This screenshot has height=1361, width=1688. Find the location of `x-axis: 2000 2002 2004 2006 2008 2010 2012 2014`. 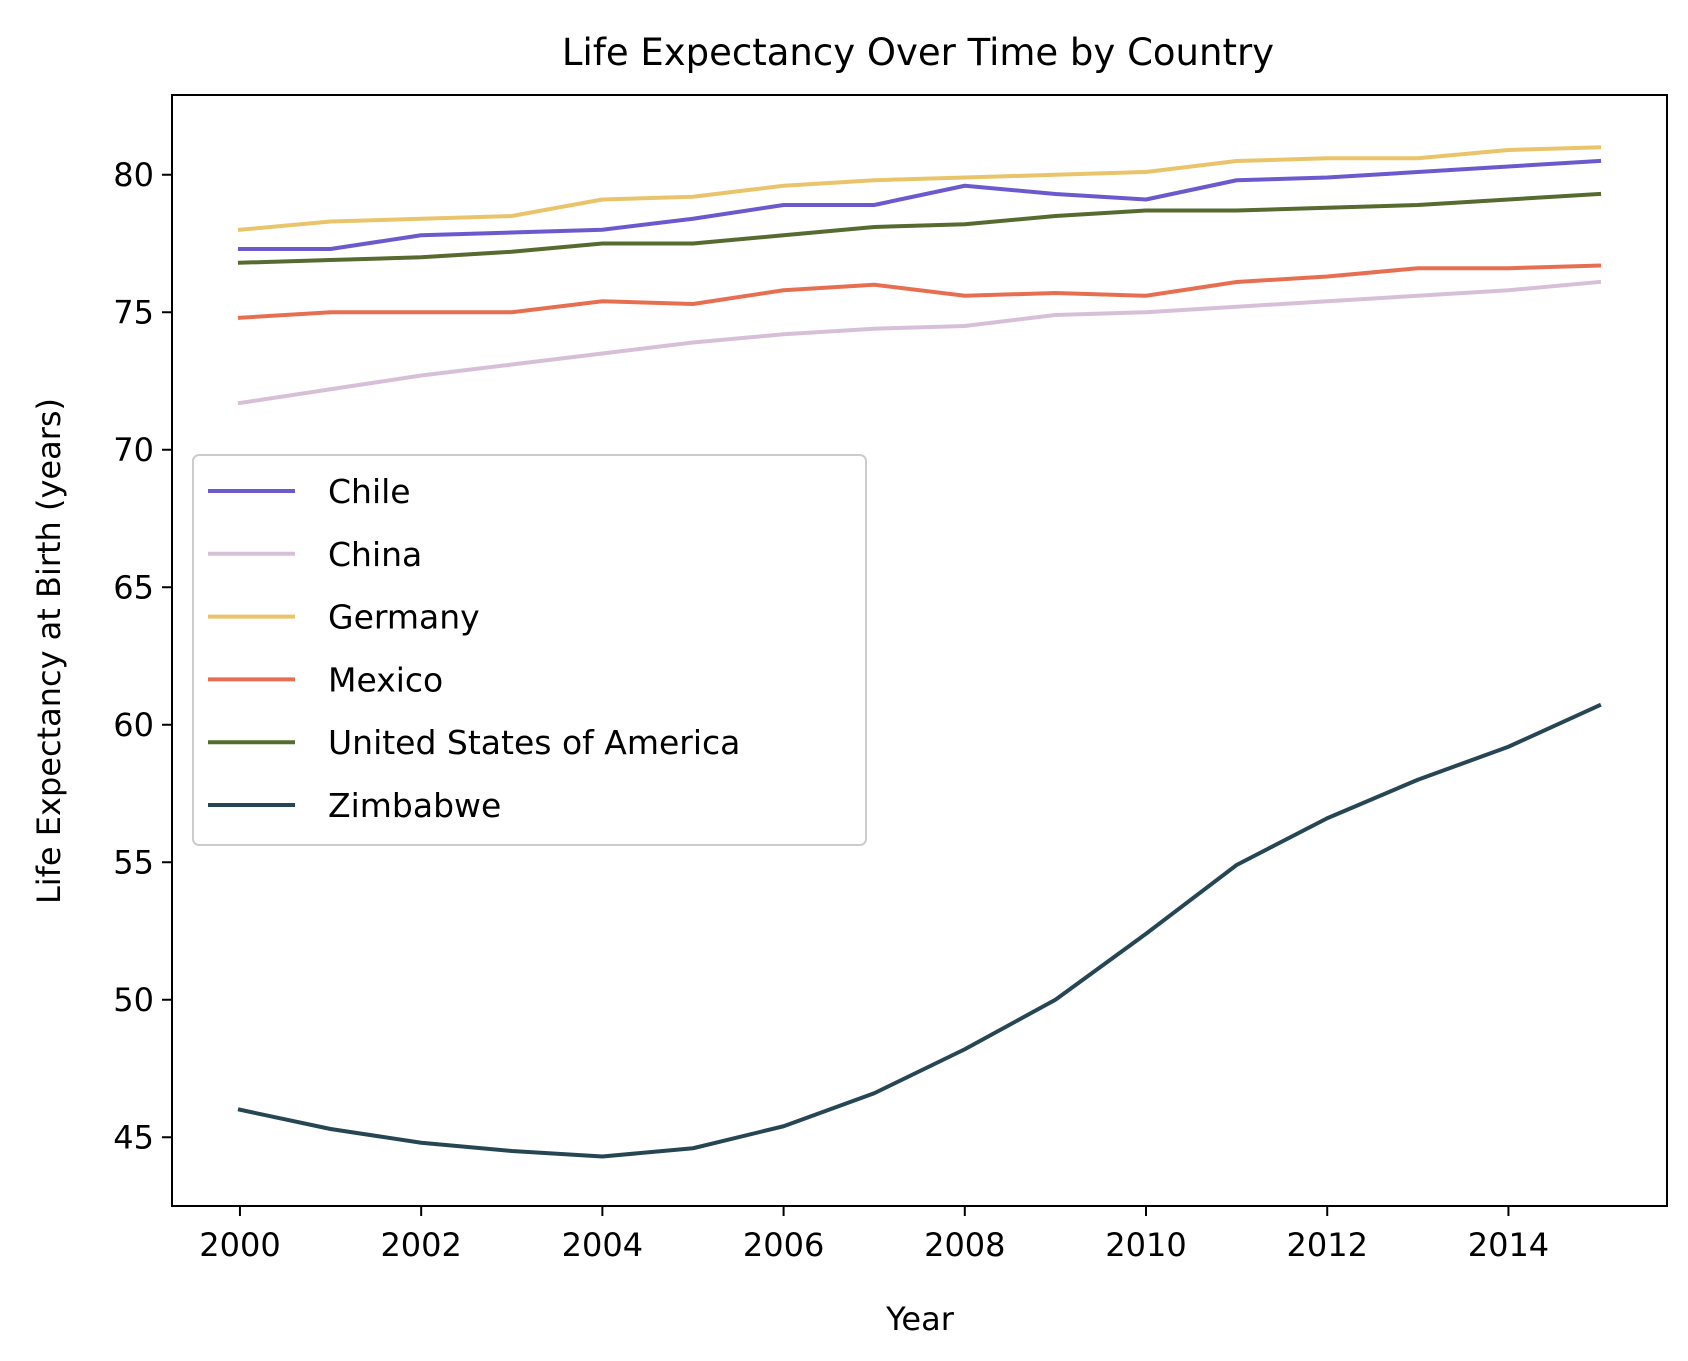

x-axis: 2000 2002 2004 2006 2008 2010 2012 2014 is located at coordinates (874, 1235).